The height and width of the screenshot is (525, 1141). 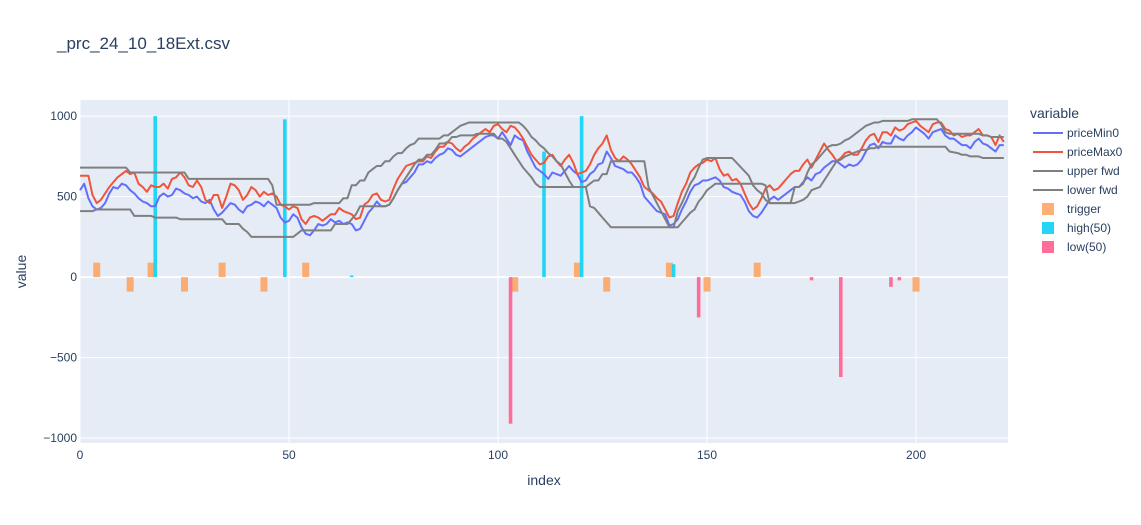 What do you see at coordinates (543, 480) in the screenshot?
I see `x-axis-title: index` at bounding box center [543, 480].